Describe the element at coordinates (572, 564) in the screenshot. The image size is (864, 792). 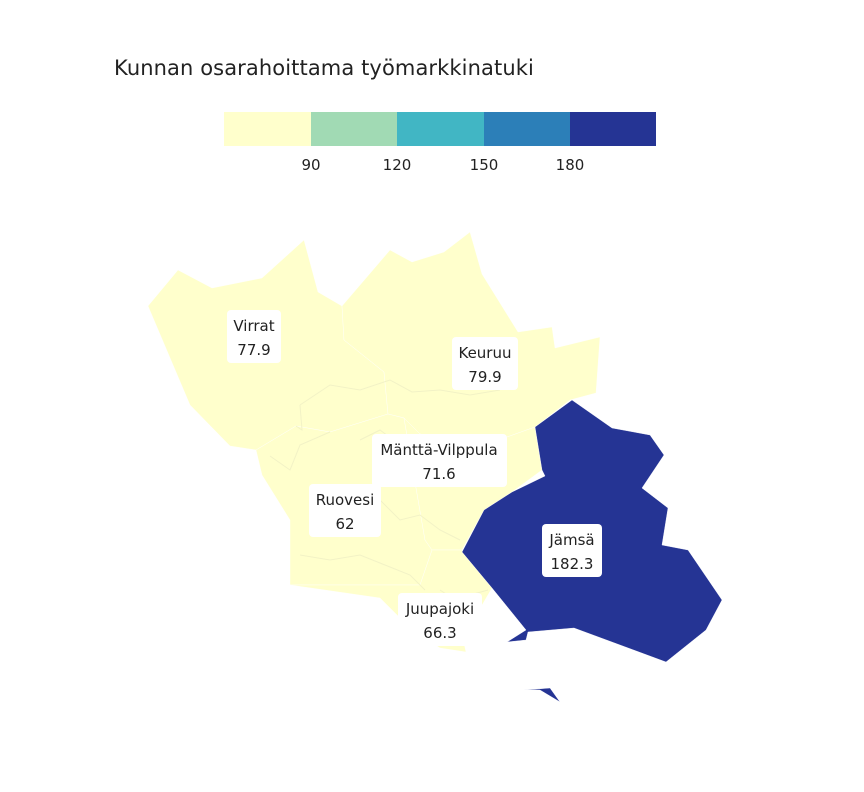
I see `region-value: 182.3` at that location.